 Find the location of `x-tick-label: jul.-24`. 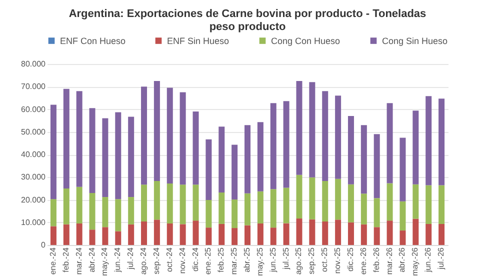

x-tick-label: jul.-24 is located at coordinates (131, 258).